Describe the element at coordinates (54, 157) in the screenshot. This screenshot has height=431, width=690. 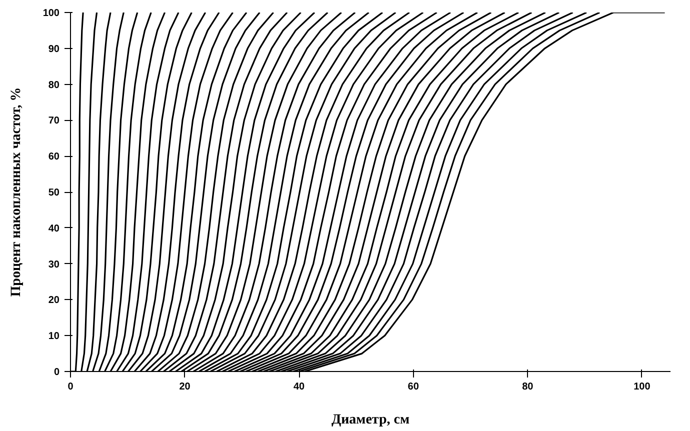
I see `y-tick-label: 60` at that location.